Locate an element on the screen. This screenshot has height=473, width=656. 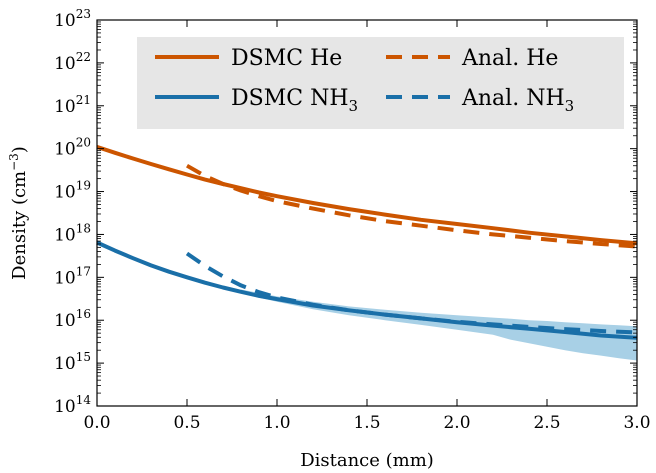
y-tick-label: 1015 is located at coordinates (72, 362).